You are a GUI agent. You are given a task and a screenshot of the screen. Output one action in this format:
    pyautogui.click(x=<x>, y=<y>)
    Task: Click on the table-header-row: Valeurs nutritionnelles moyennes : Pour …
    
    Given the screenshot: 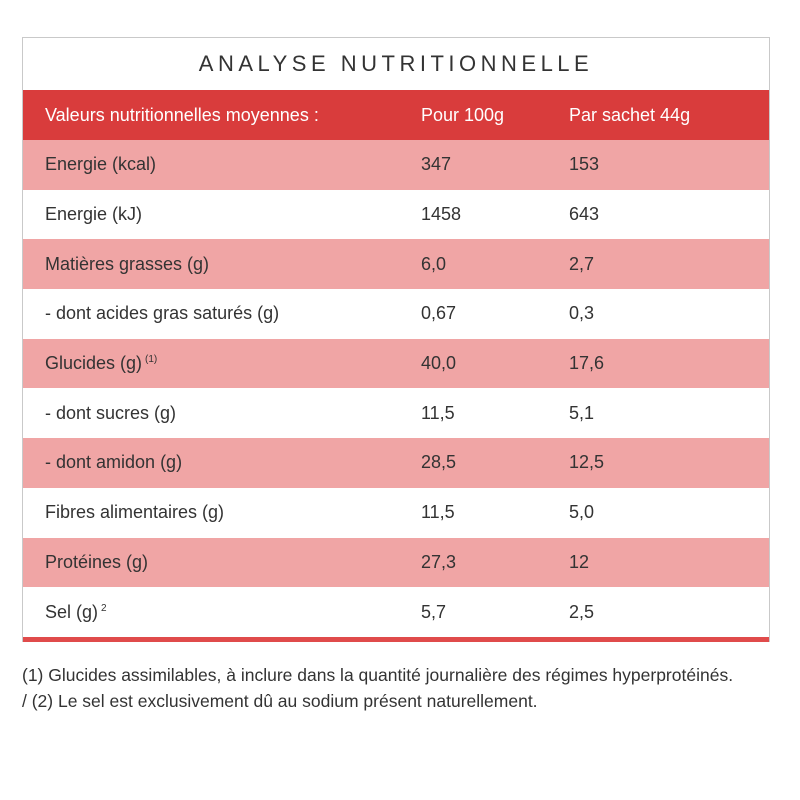 What is the action you would take?
    pyautogui.click(x=396, y=115)
    